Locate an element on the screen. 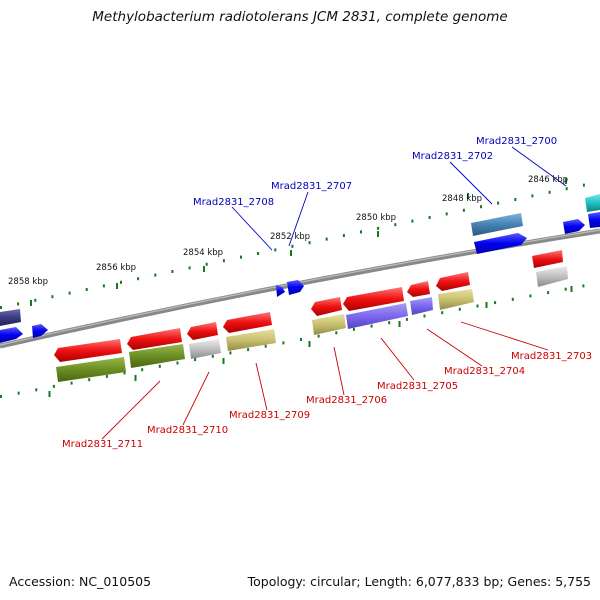 This screenshot has width=600, height=600. gene-label: Mrad2831_2709 is located at coordinates (269, 415).